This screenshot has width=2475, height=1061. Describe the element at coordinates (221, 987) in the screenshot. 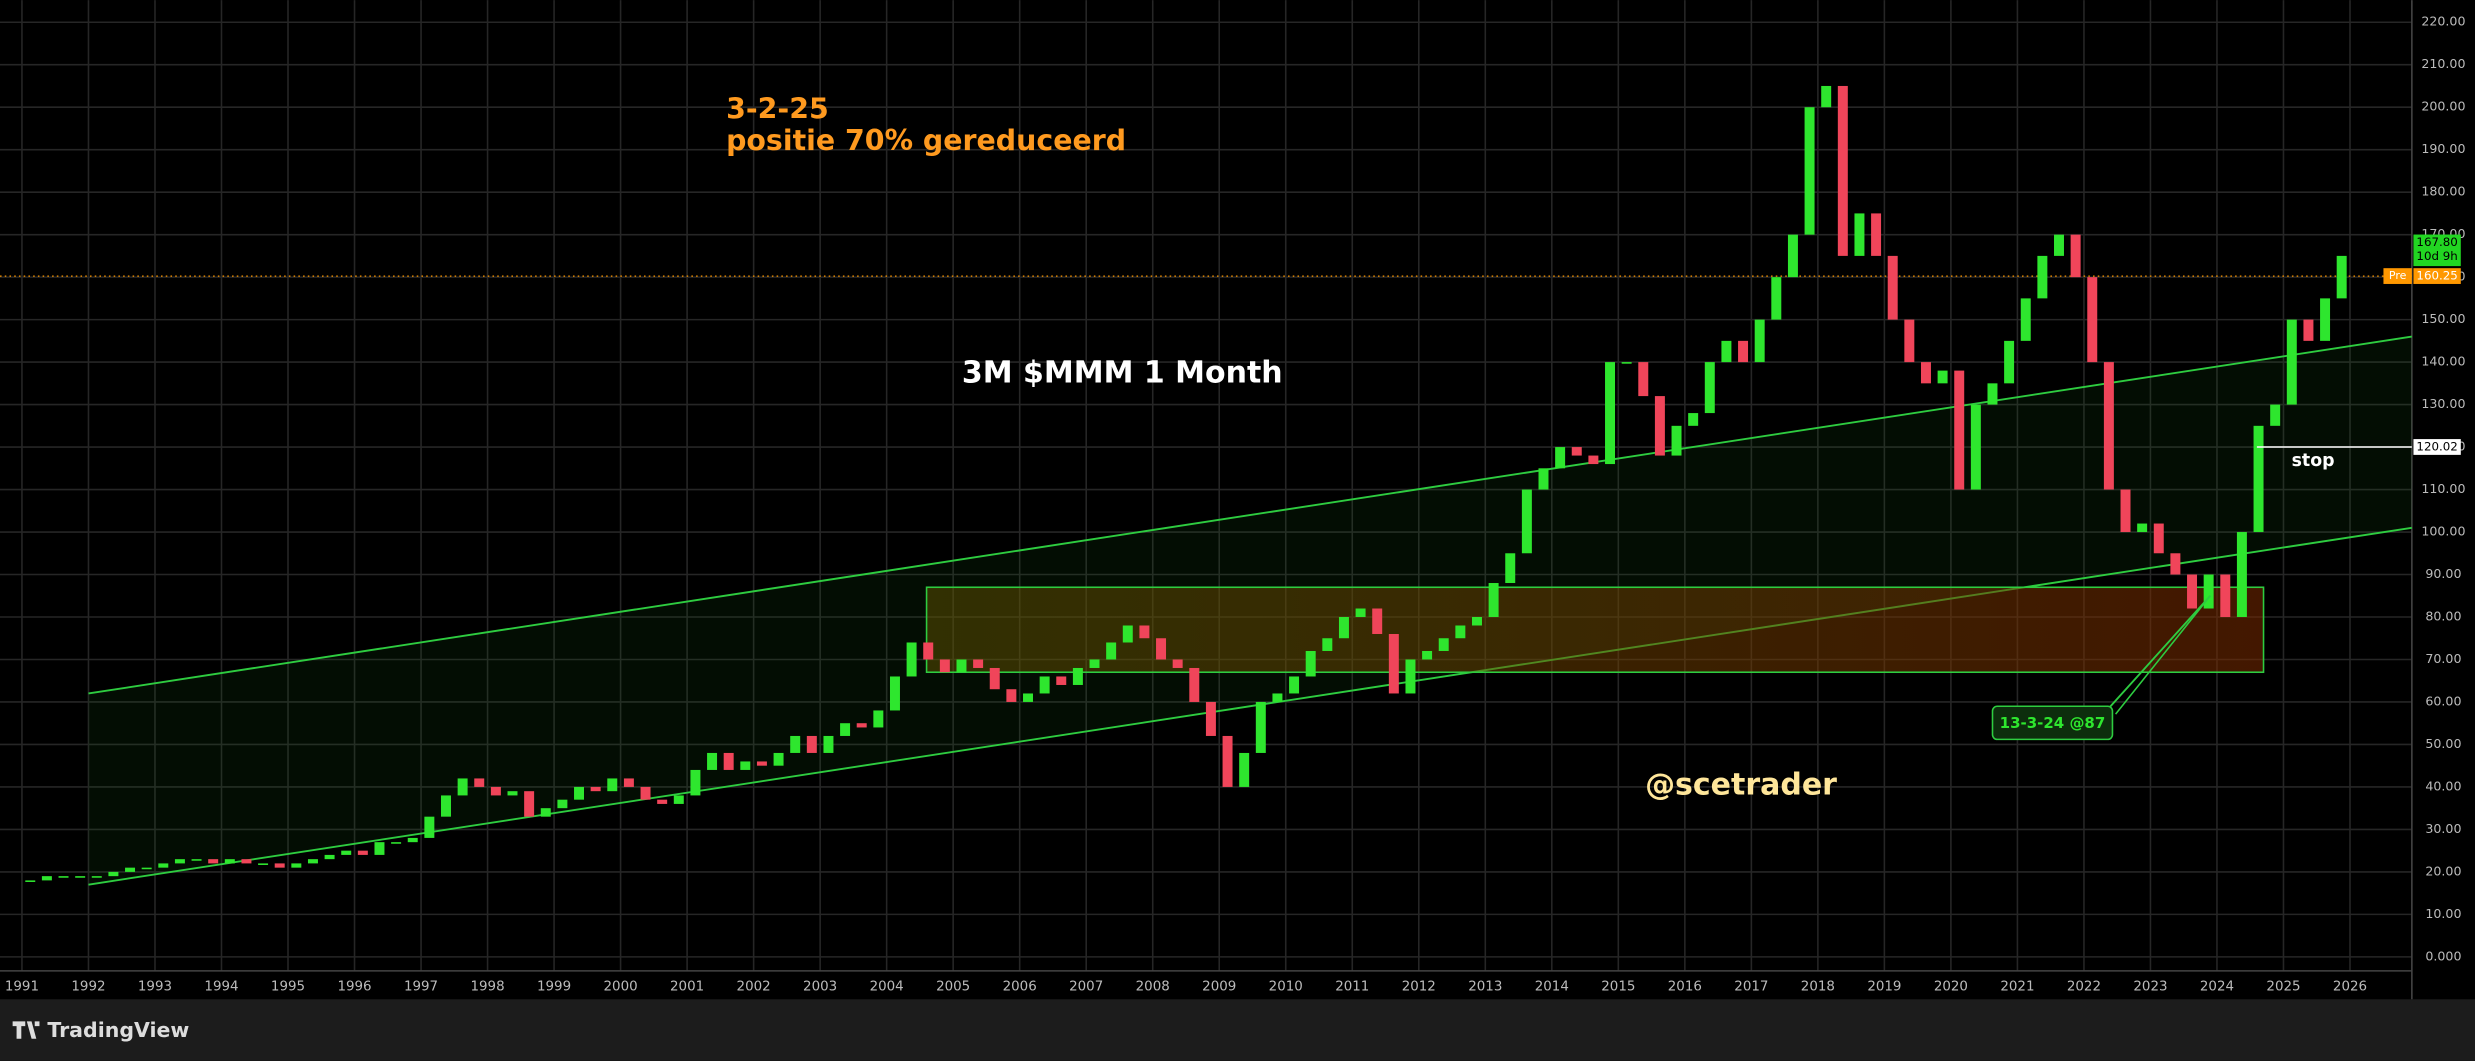

I see `x-tick-label: 1994` at that location.